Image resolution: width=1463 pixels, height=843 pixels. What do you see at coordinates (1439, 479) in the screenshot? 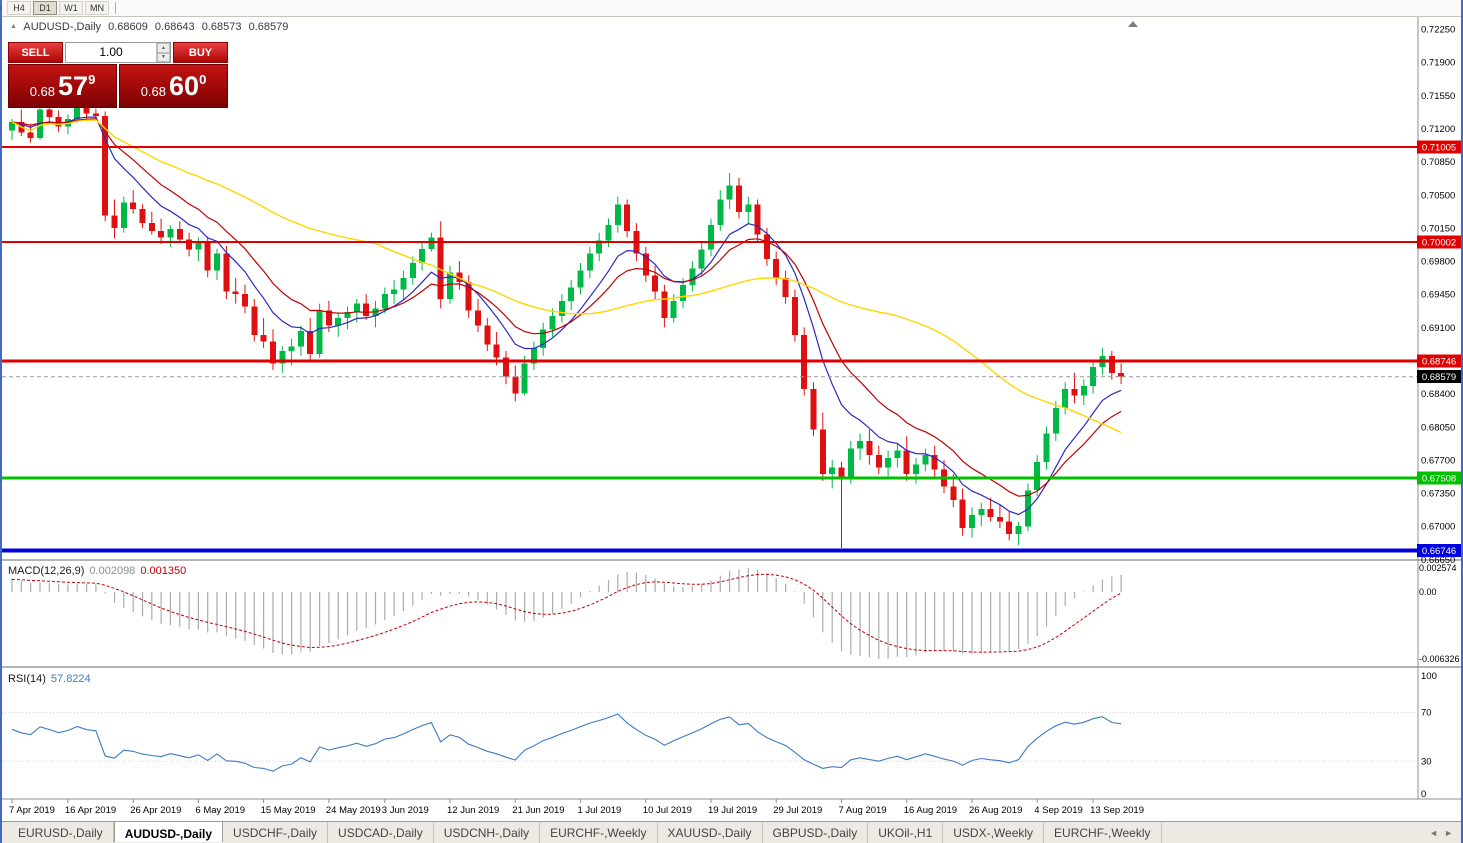
I see `svg-text: 0.67508` at bounding box center [1439, 479].